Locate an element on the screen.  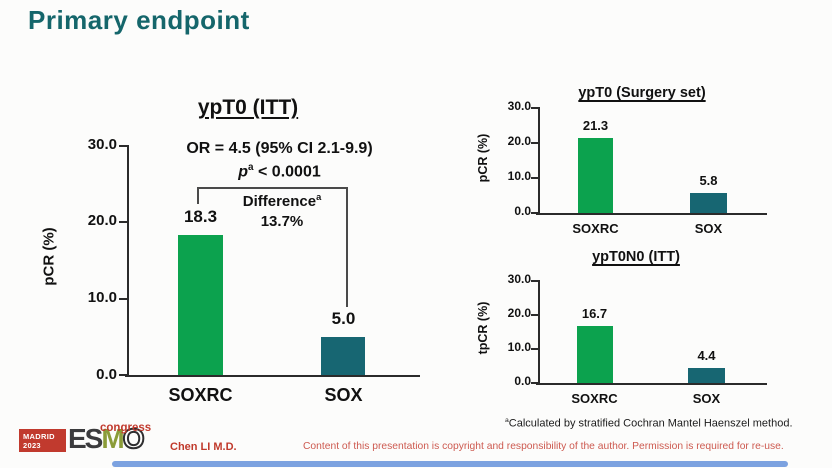
difference-label: Differencea is located at coordinates (282, 201).